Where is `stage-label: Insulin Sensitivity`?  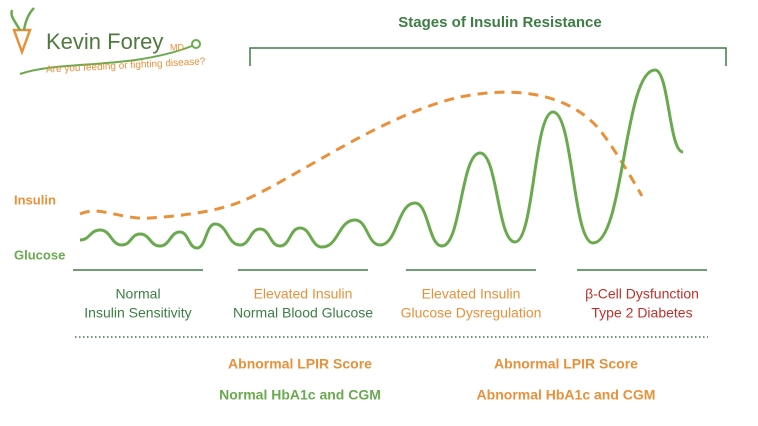
stage-label: Insulin Sensitivity is located at coordinates (137, 313).